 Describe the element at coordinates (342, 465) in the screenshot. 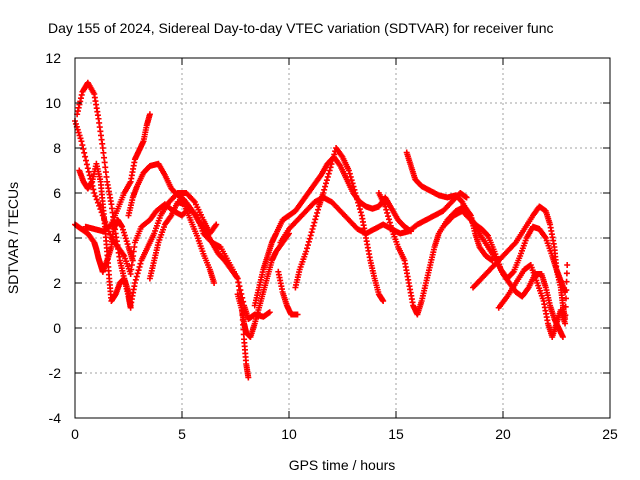

I see `x-axis-title: GPS time / hours` at that location.